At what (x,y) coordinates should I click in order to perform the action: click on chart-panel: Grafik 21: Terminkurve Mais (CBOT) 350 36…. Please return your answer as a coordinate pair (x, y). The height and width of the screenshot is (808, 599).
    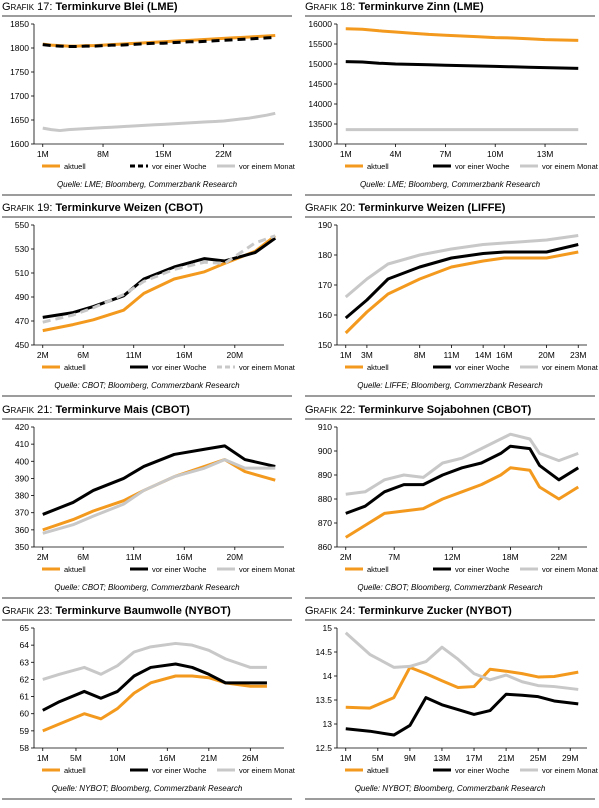
    Looking at the image, I should click on (149, 501).